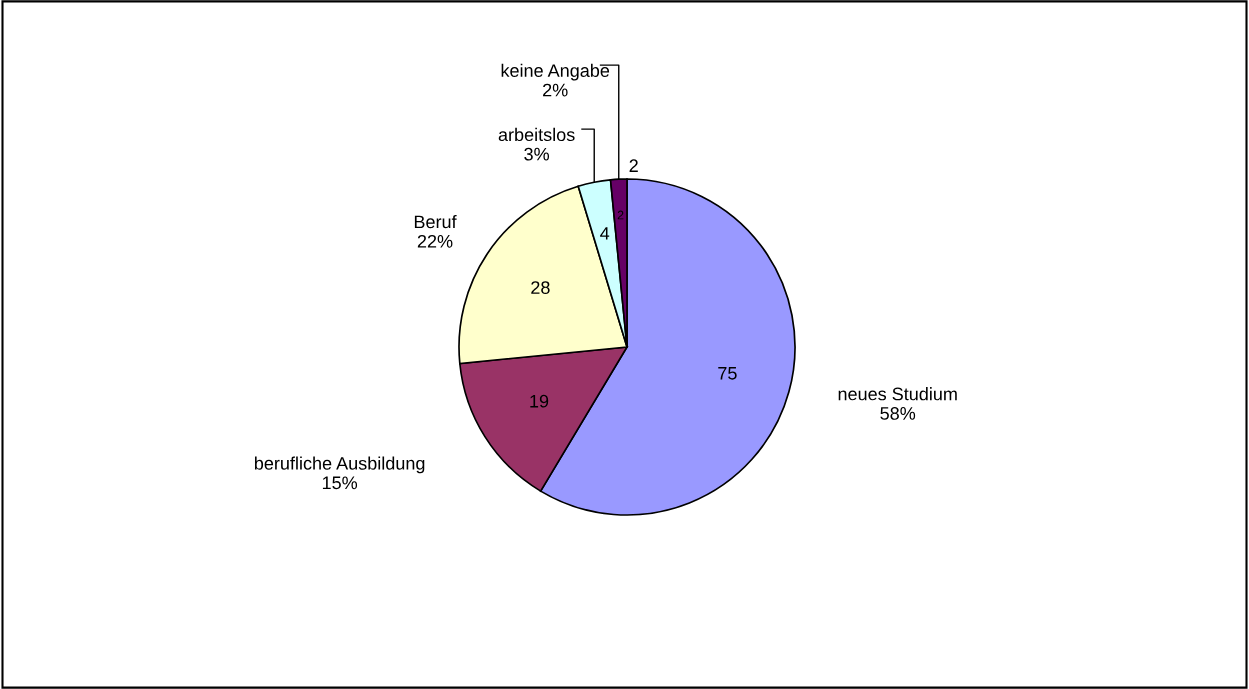 The image size is (1249, 689). I want to click on text: 22%, so click(435, 241).